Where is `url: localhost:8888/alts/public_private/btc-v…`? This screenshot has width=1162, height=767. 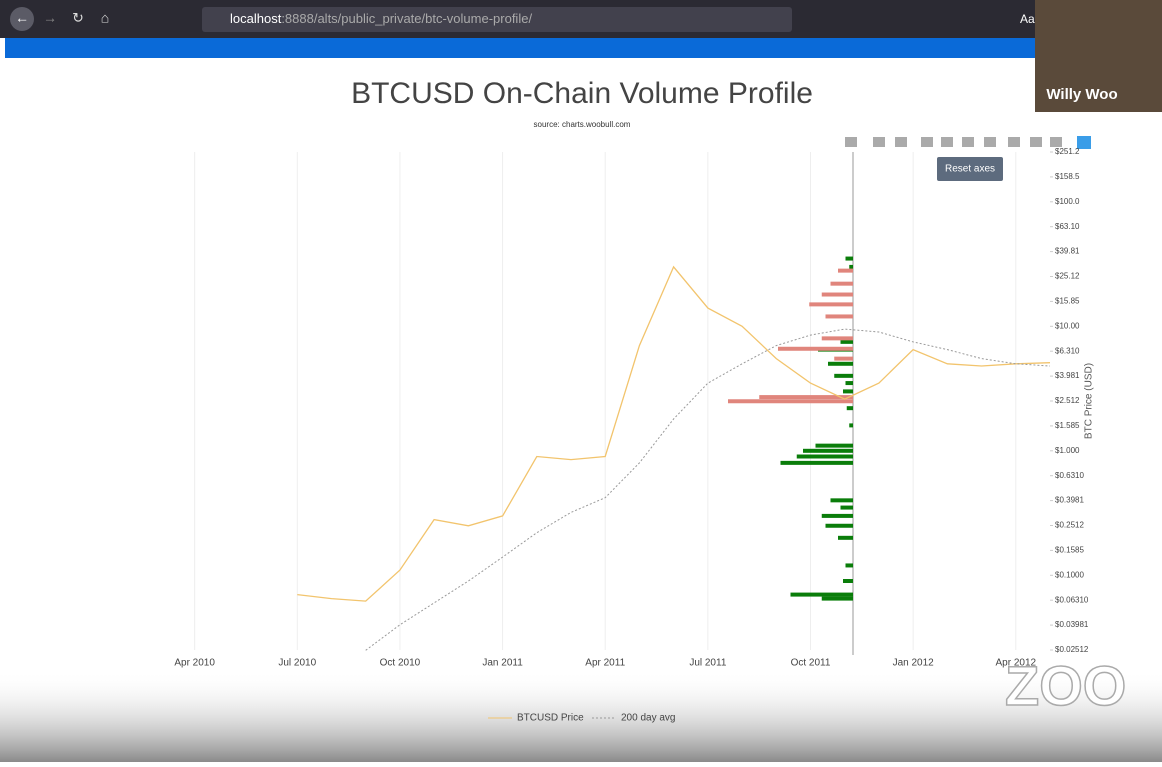
url: localhost:8888/alts/public_private/btc-v… is located at coordinates (381, 18).